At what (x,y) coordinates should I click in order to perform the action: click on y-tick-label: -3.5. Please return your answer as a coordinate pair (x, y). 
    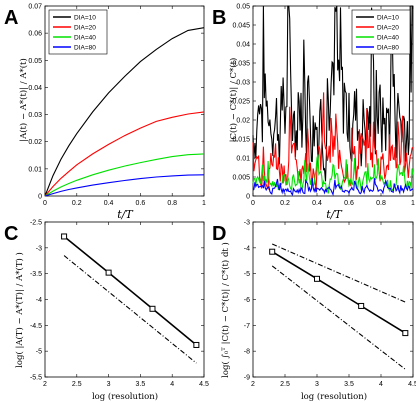
    Looking at the image, I should click on (36, 274).